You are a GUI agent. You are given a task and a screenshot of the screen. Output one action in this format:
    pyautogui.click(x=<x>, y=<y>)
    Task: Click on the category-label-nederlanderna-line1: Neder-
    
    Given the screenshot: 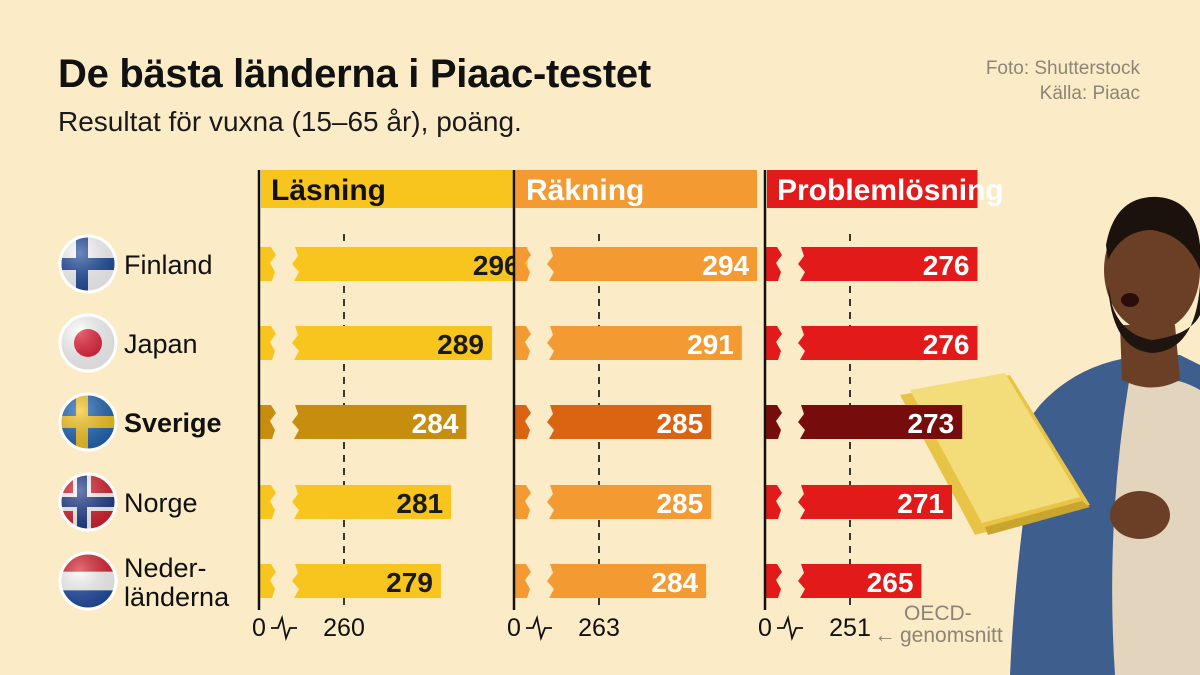 What is the action you would take?
    pyautogui.click(x=165, y=568)
    